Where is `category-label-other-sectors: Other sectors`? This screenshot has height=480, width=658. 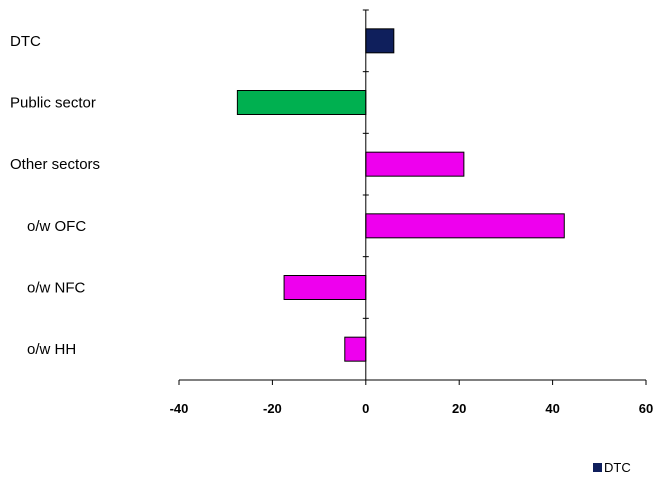 category-label-other-sectors: Other sectors is located at coordinates (55, 164).